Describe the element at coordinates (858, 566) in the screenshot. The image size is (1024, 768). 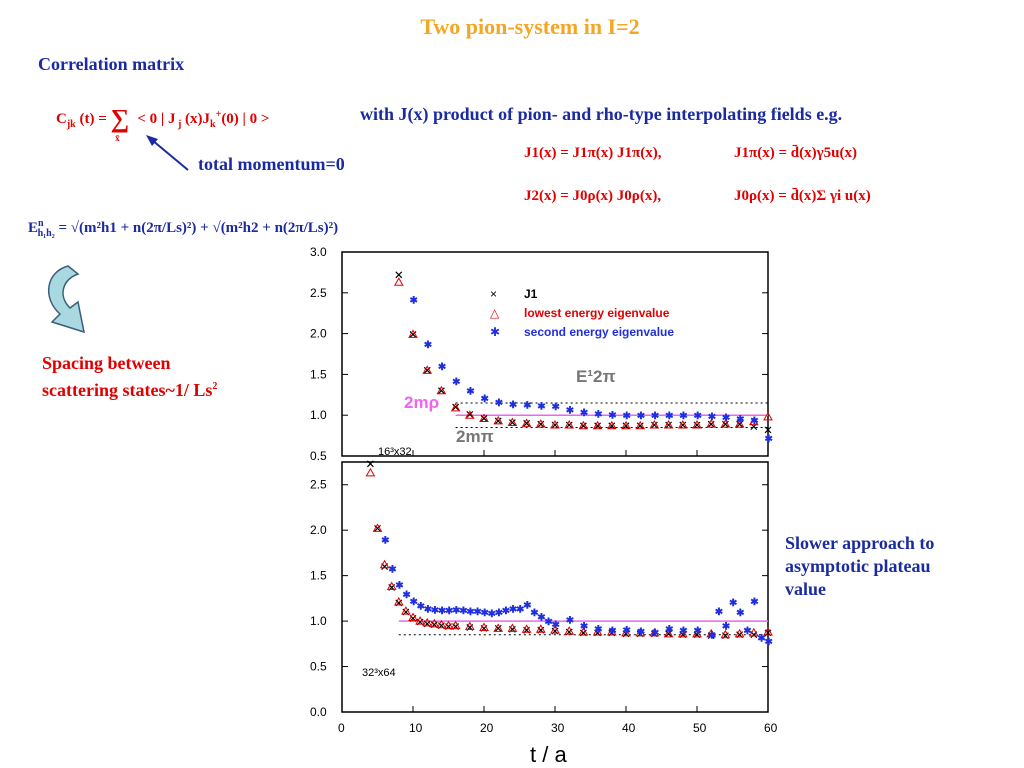
I see `slower-note-line2: asymptotic plateau` at that location.